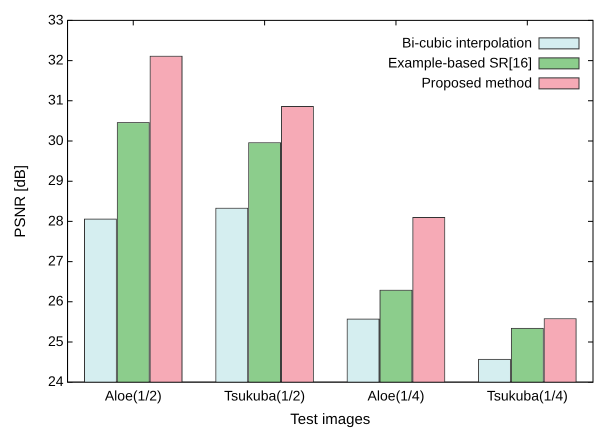  Describe the element at coordinates (56, 220) in the screenshot. I see `y-tick-label: 28` at that location.